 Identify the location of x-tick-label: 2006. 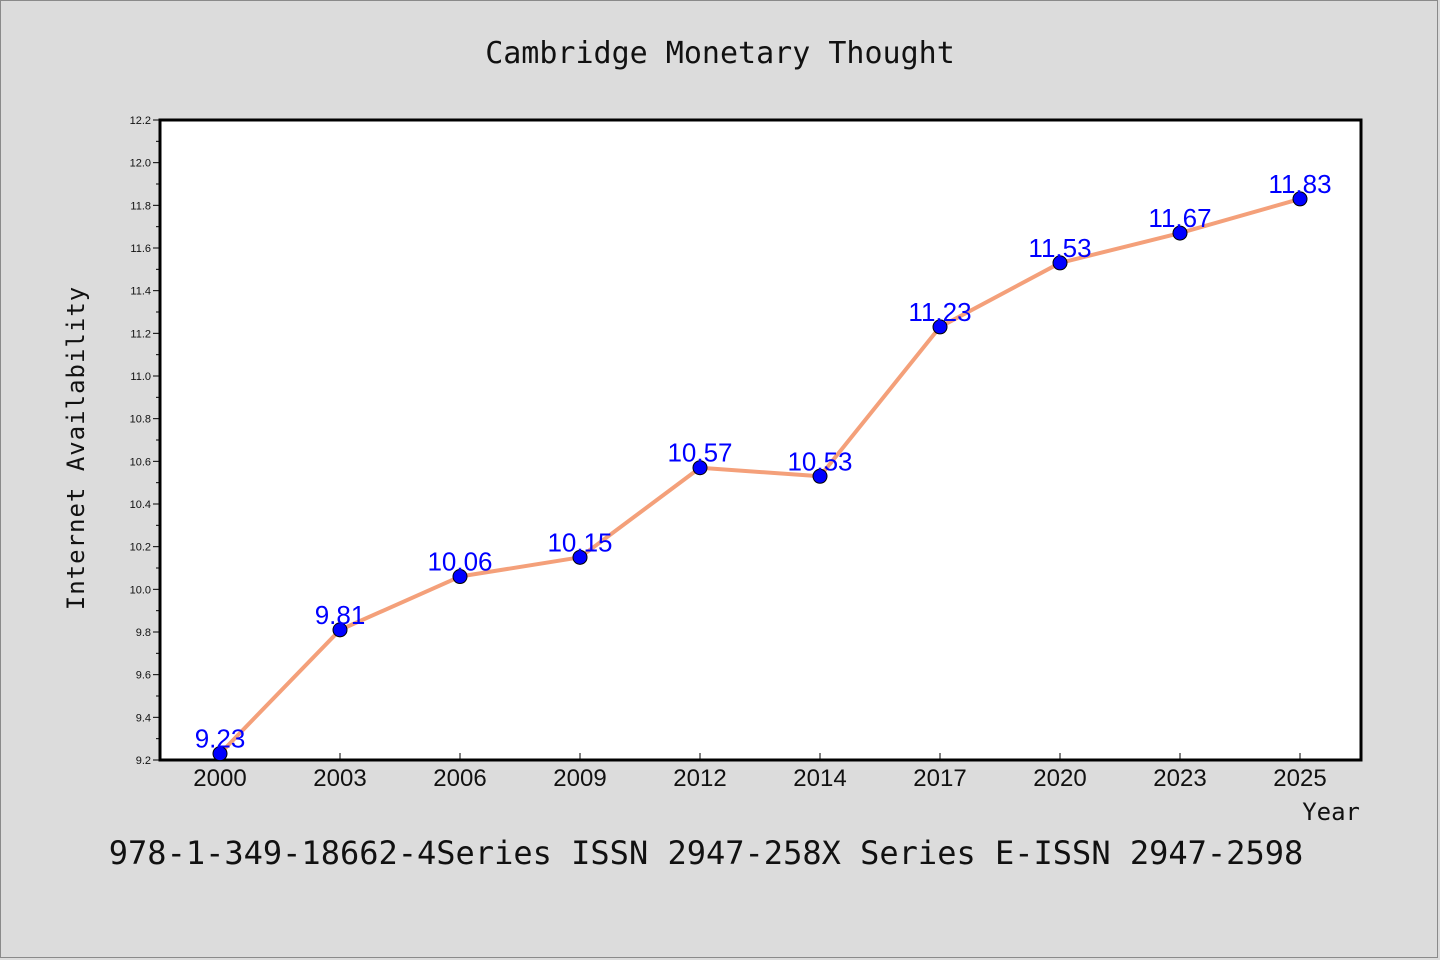
(459, 778).